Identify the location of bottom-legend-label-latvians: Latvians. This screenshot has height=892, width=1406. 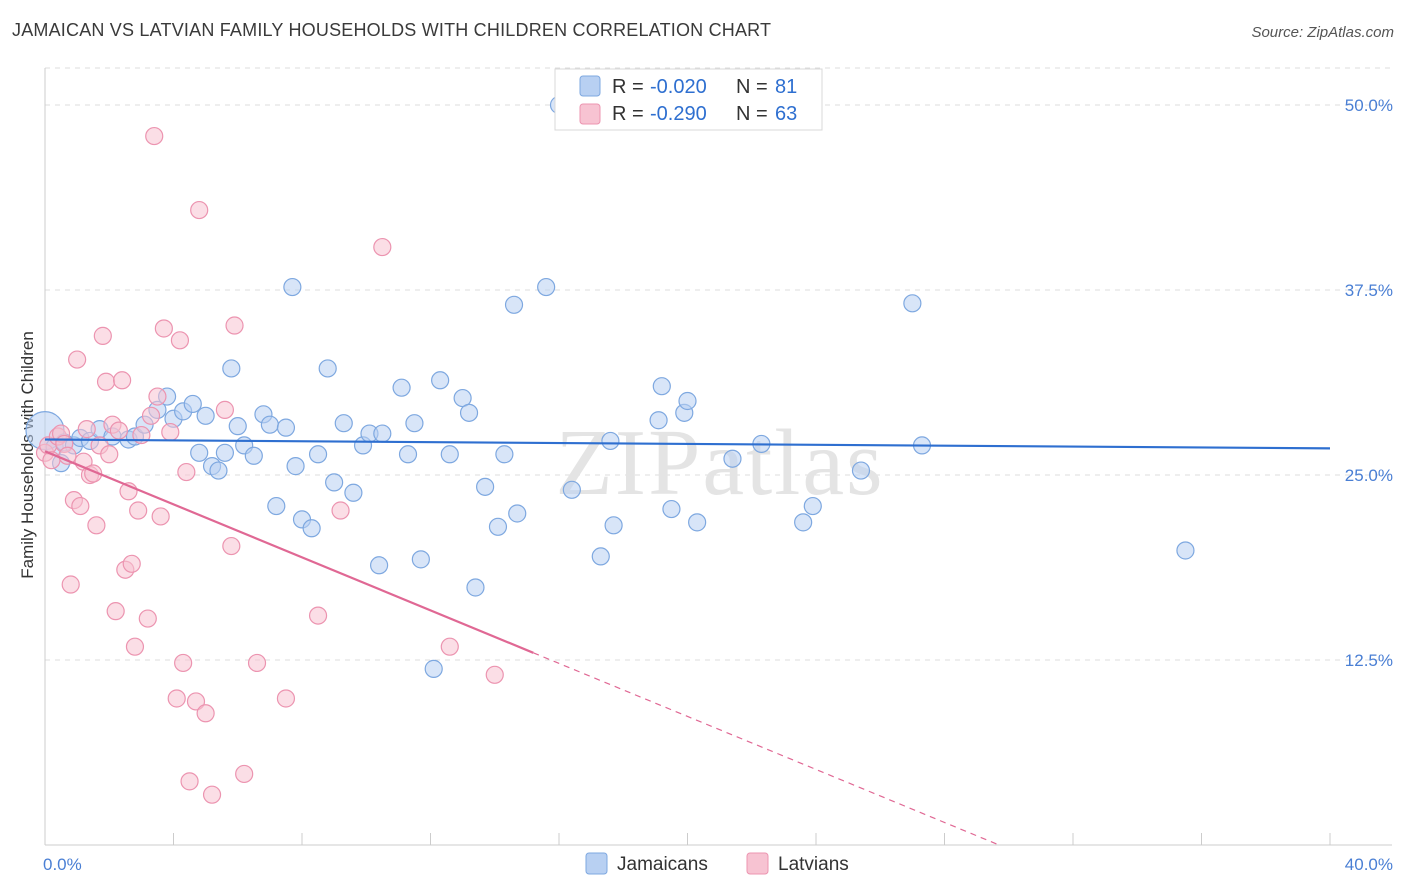
(813, 864).